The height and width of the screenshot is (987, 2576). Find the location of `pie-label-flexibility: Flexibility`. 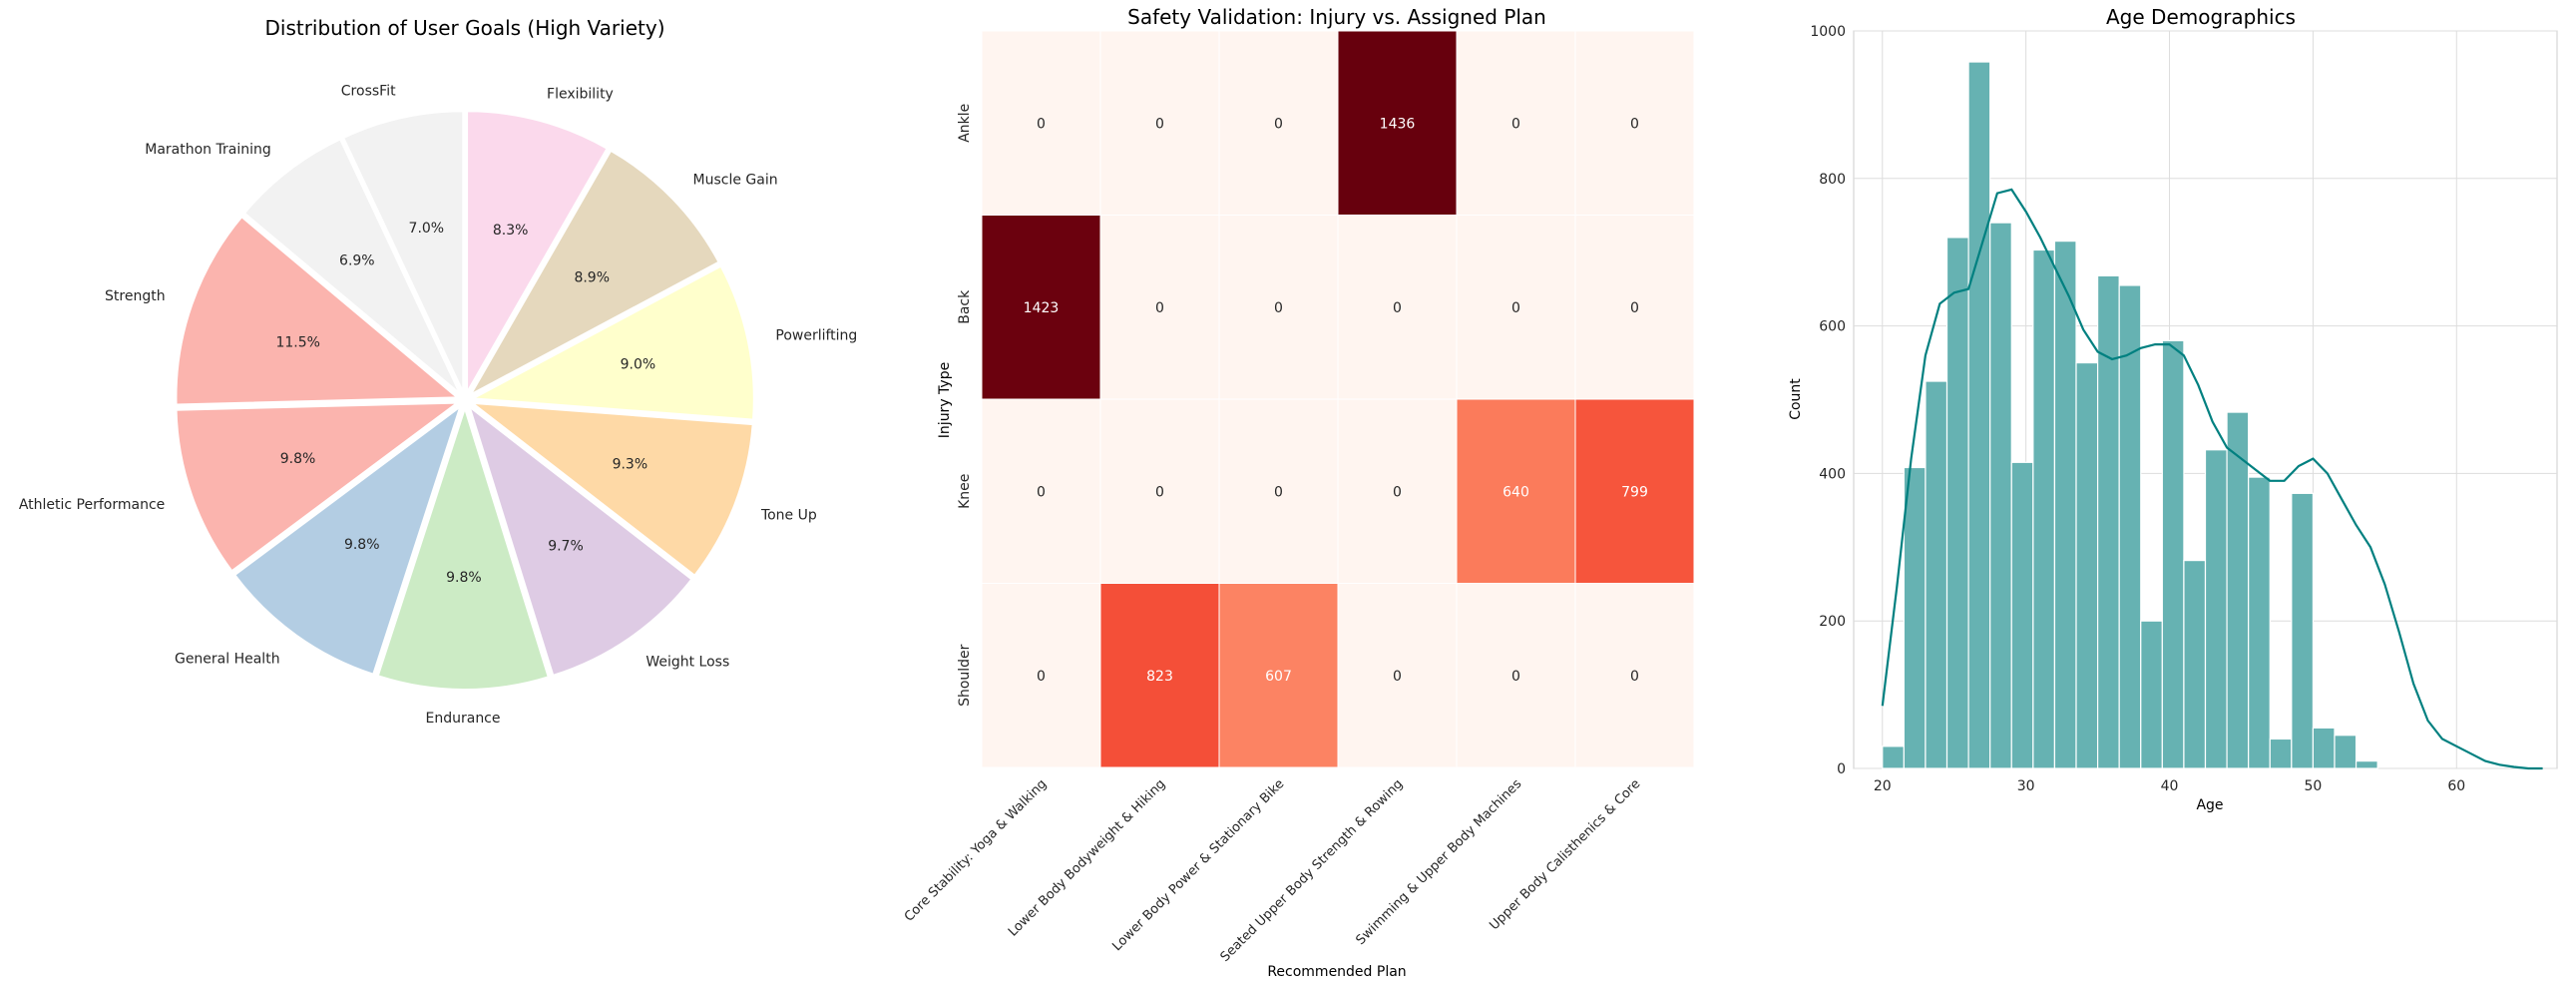

pie-label-flexibility: Flexibility is located at coordinates (580, 95).